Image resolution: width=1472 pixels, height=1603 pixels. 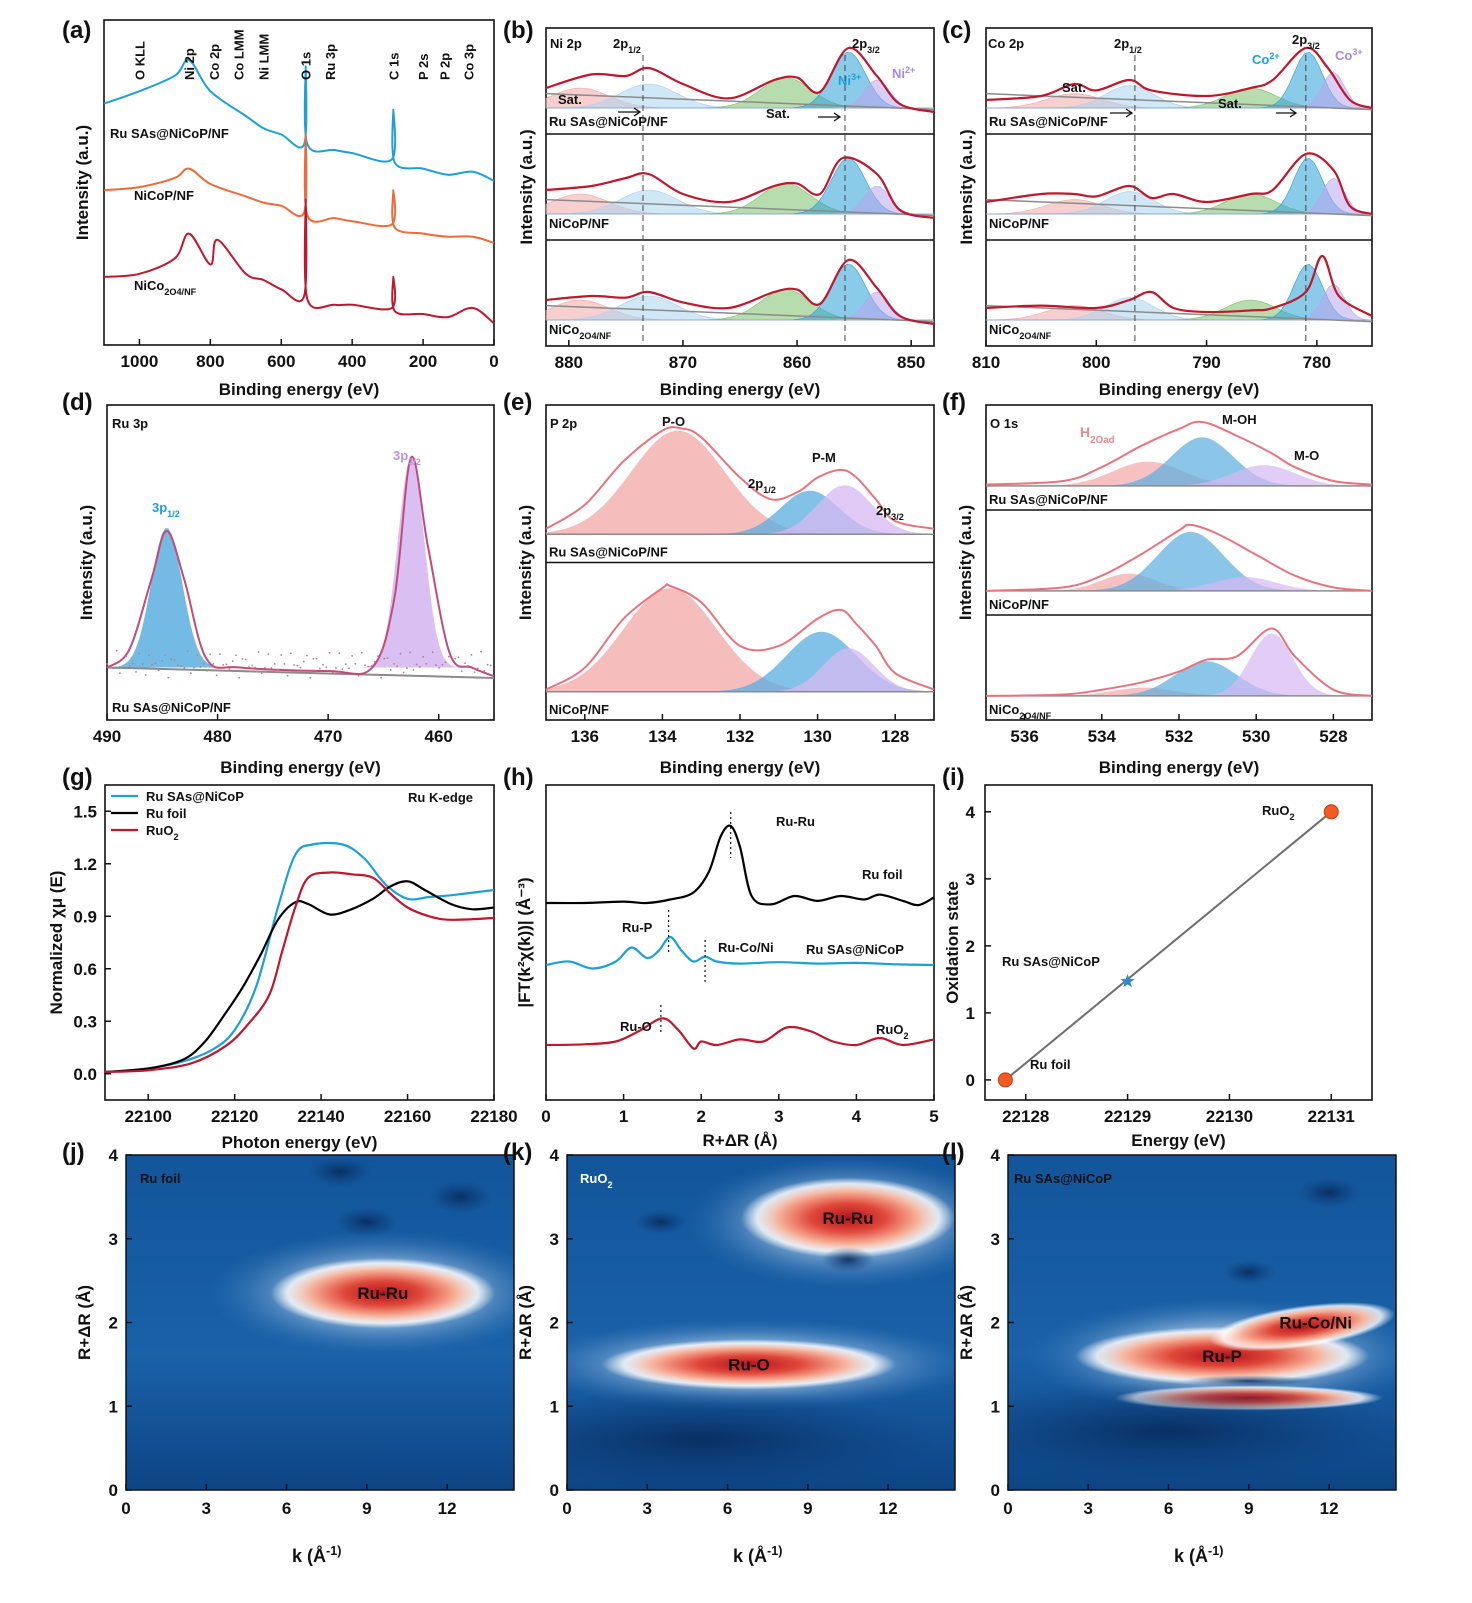 I want to click on y-axis-label: Normalized χμ (E), so click(x=56, y=943).